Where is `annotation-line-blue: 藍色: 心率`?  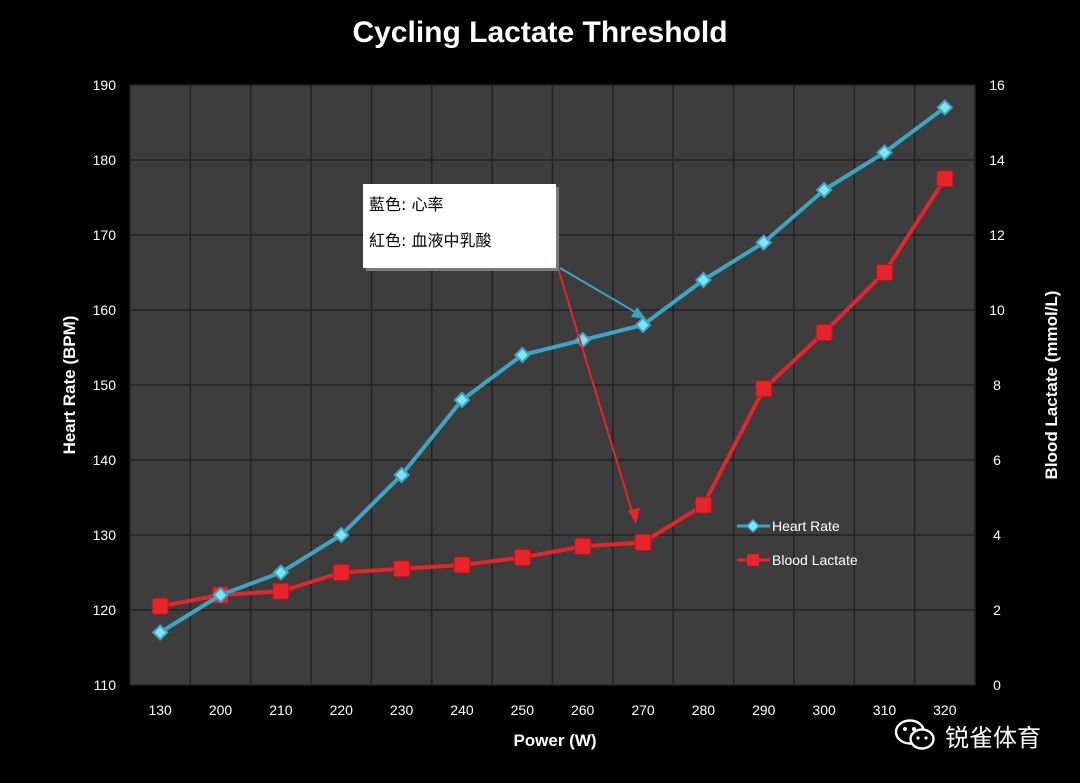 annotation-line-blue: 藍色: 心率 is located at coordinates (406, 204).